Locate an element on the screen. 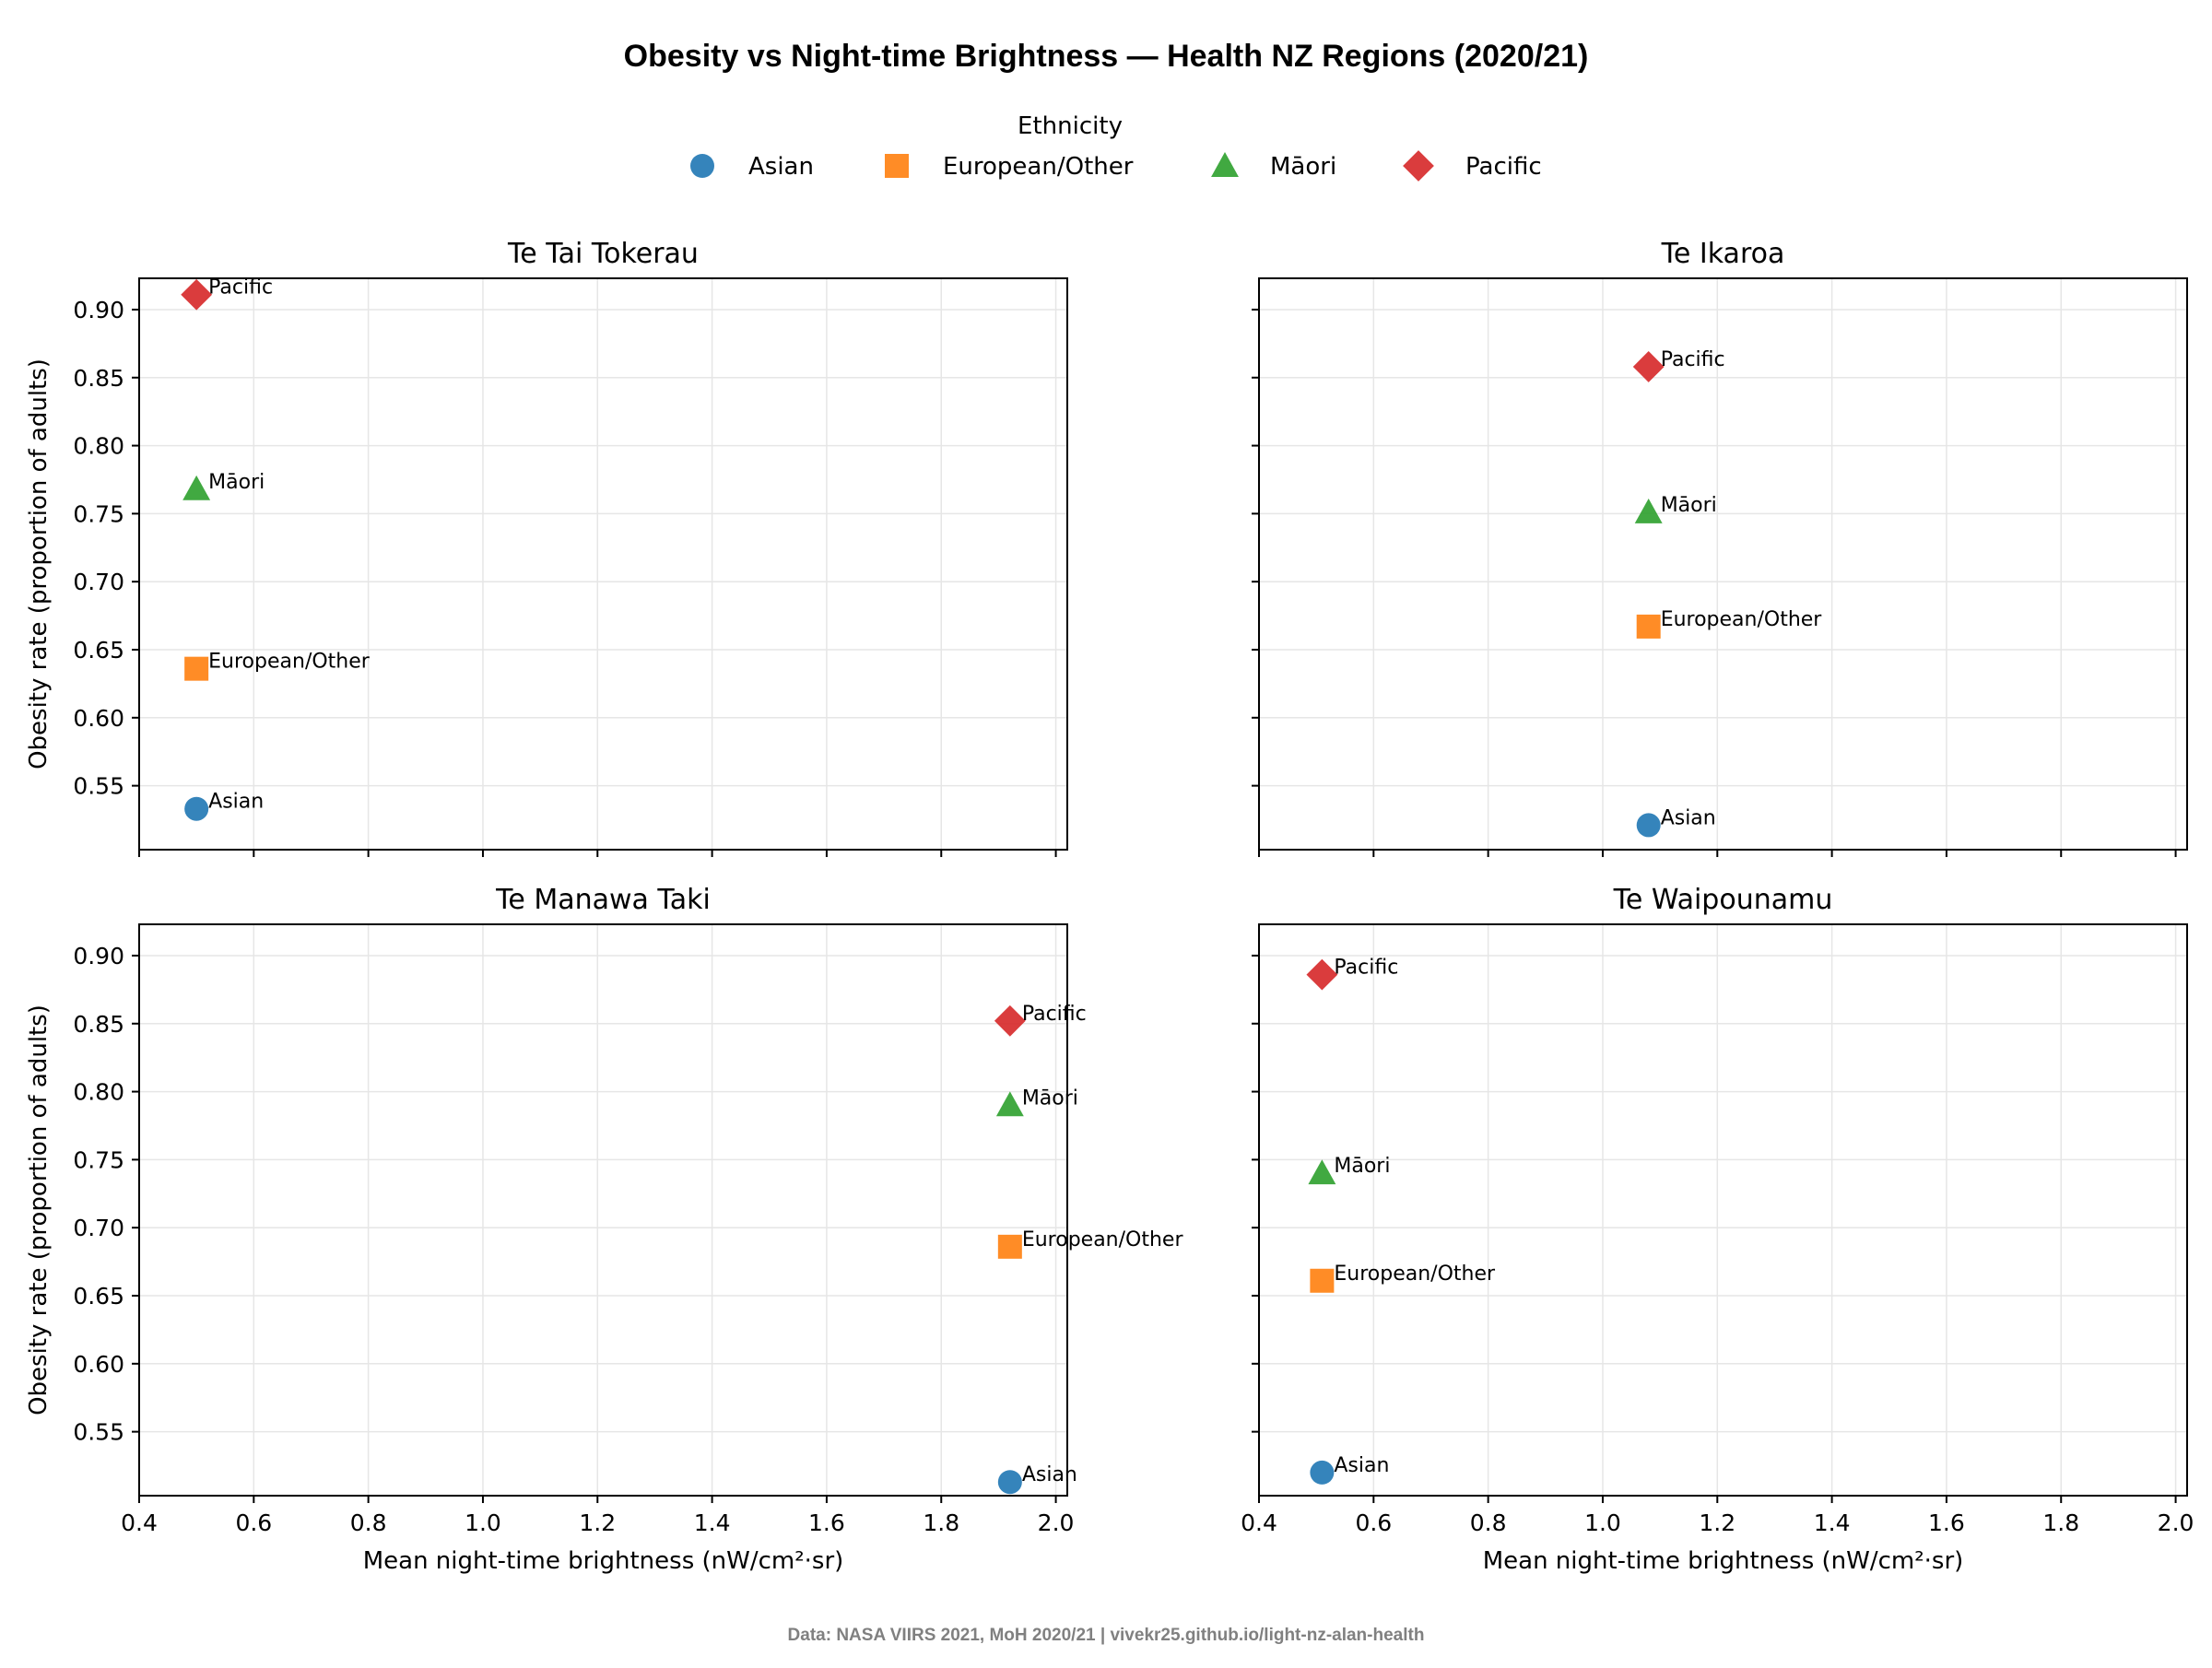  panel-title: Te Manawa Taki is located at coordinates (603, 900).